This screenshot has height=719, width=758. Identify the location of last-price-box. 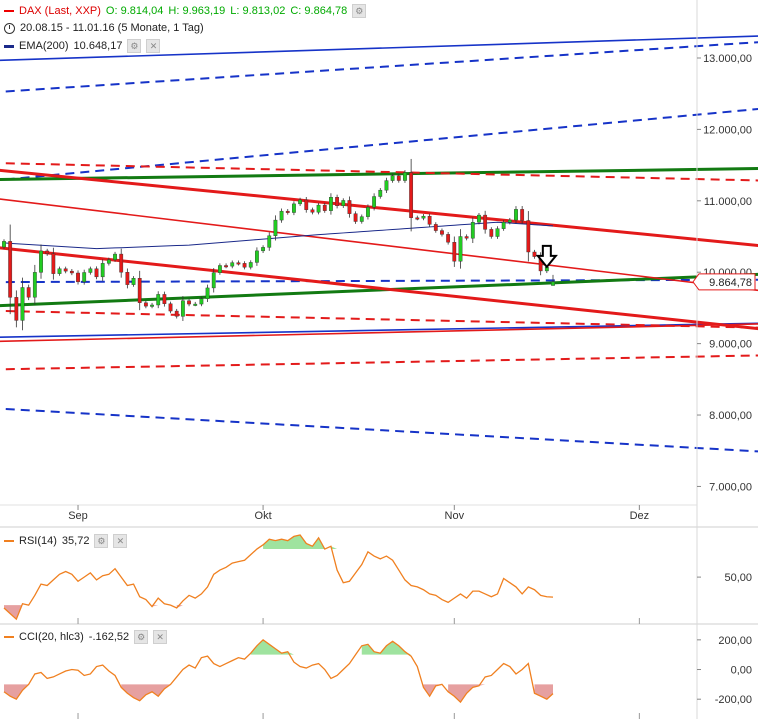
(724, 282).